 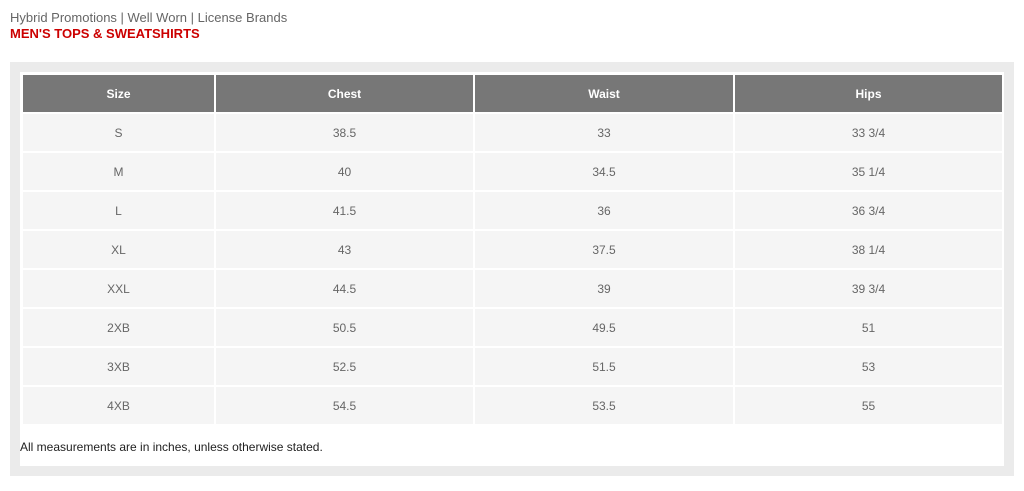 I want to click on table-row: S 38.5 33 33 3/4, so click(x=512, y=132).